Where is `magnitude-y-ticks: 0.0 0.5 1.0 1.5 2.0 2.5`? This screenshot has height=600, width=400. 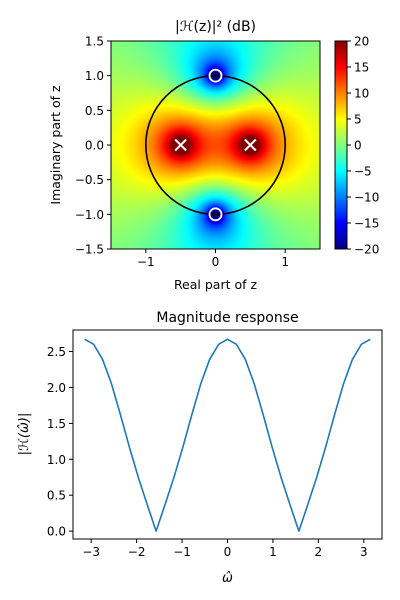 magnitude-y-ticks: 0.0 0.5 1.0 1.5 2.0 2.5 is located at coordinates (60, 442).